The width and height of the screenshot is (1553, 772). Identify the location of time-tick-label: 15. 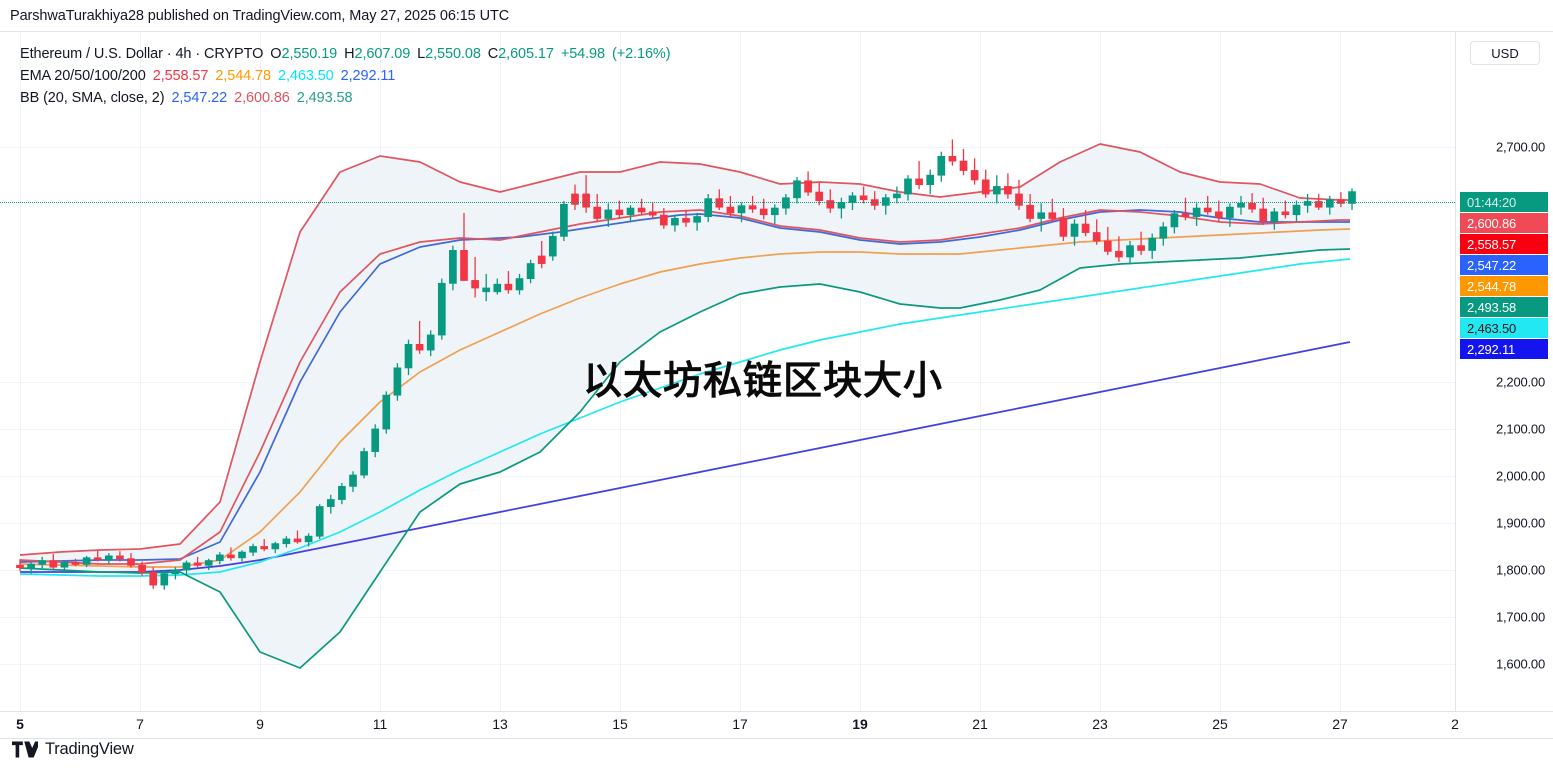
(620, 724).